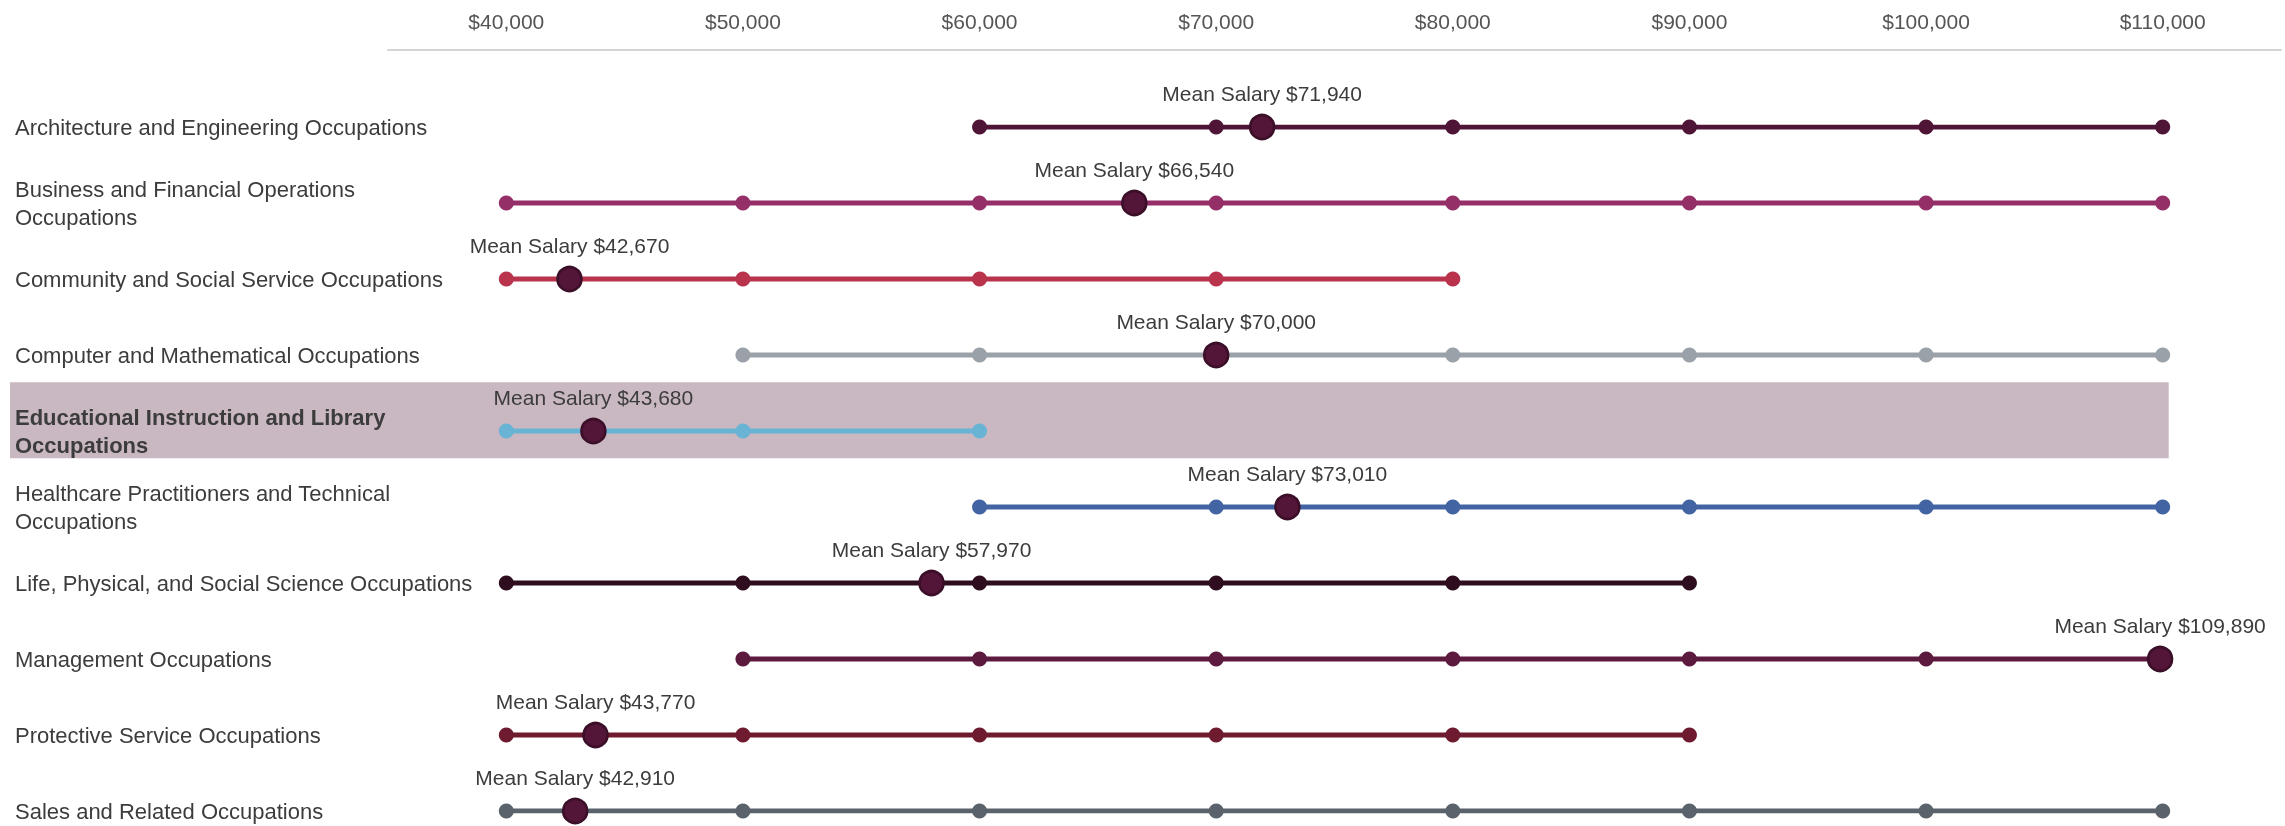  What do you see at coordinates (1287, 473) in the screenshot?
I see `data-label: Mean Salary $73,010` at bounding box center [1287, 473].